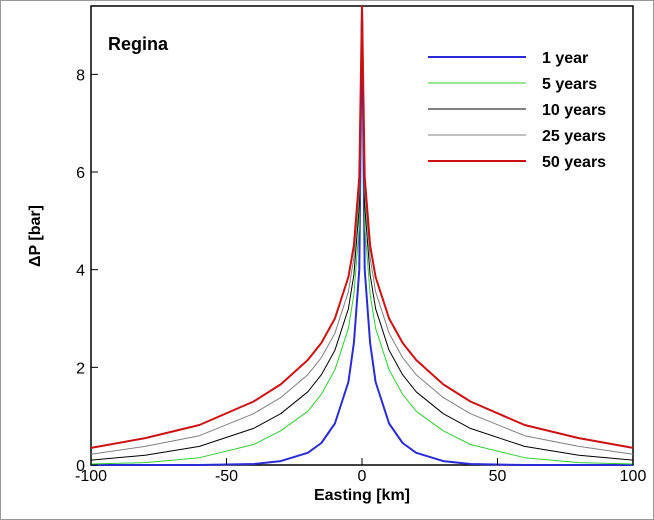  I want to click on x-tick-label-4: 100, so click(633, 476).